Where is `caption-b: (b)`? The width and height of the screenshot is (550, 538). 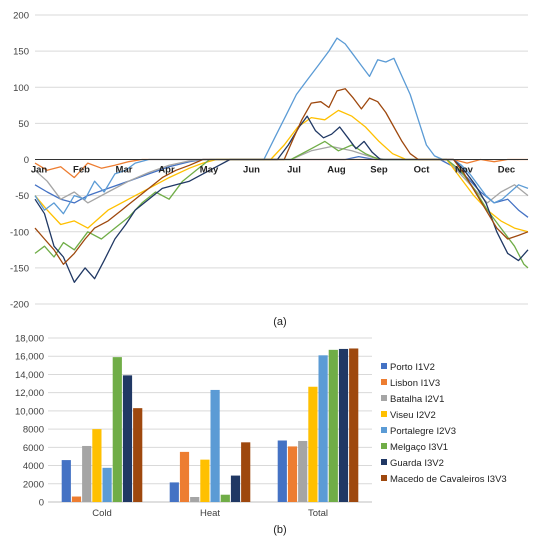 caption-b: (b) is located at coordinates (279, 530).